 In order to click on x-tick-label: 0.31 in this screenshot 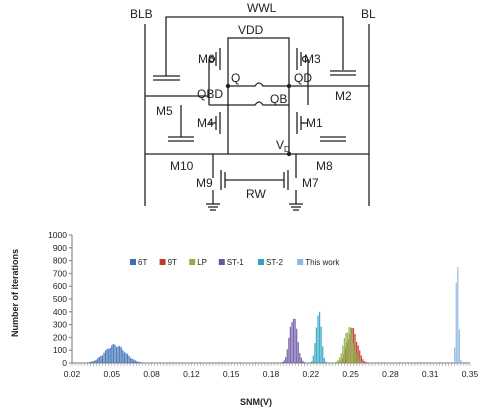, I will do `click(430, 374)`.